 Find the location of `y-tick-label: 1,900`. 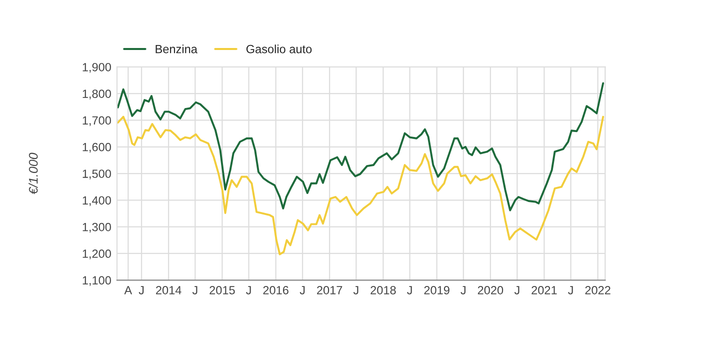

y-tick-label: 1,900 is located at coordinates (96, 67).